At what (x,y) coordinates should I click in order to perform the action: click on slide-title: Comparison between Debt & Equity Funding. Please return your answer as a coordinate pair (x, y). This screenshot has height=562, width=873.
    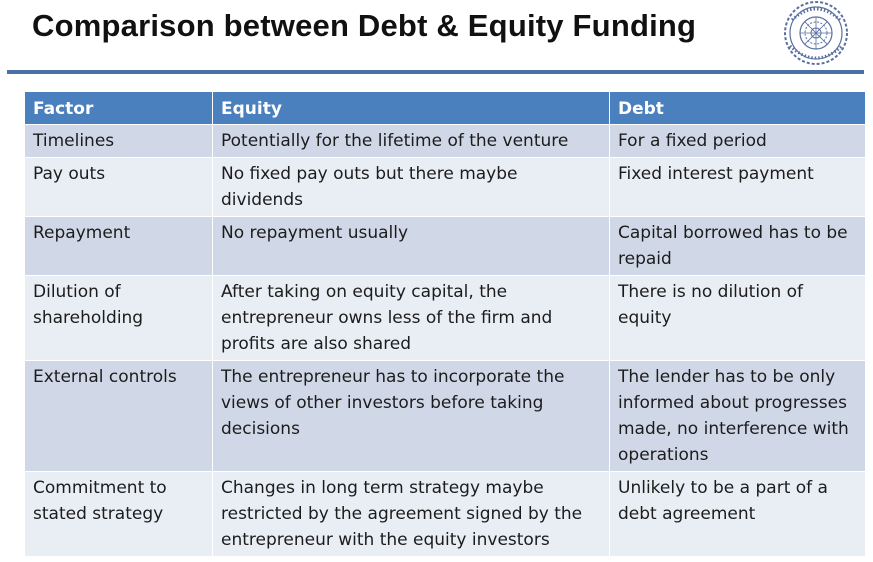
    Looking at the image, I should click on (364, 25).